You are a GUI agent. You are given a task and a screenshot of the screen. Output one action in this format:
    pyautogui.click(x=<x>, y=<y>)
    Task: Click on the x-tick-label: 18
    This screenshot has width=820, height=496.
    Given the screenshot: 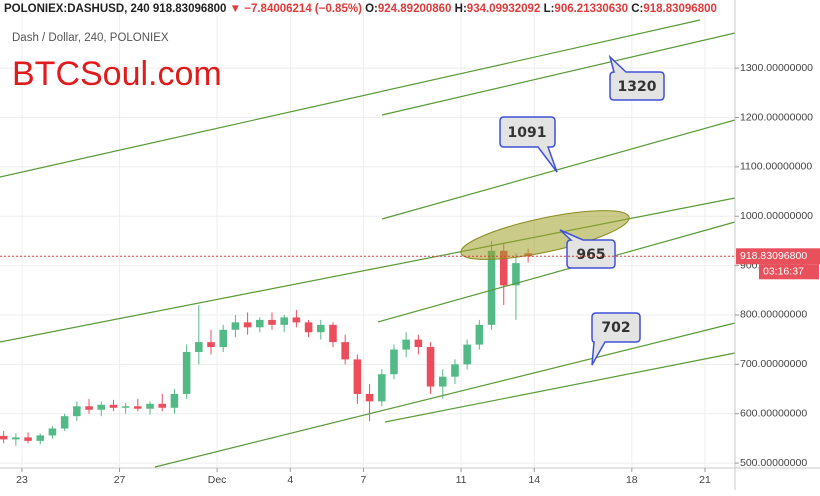 What is the action you would take?
    pyautogui.click(x=632, y=480)
    